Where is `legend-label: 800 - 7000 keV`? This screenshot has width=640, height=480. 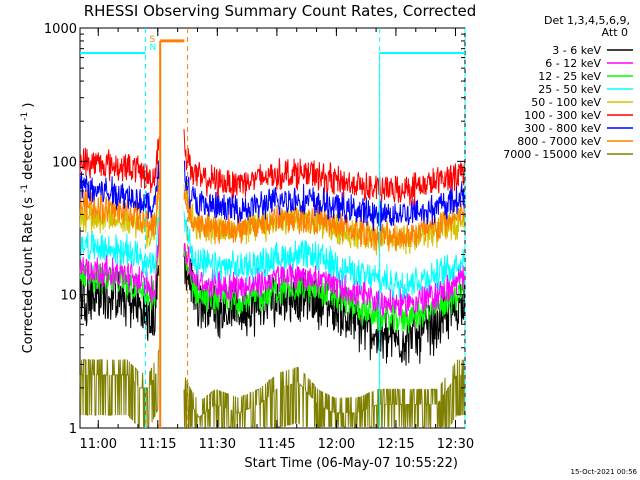
legend-label: 800 - 7000 keV is located at coordinates (559, 141).